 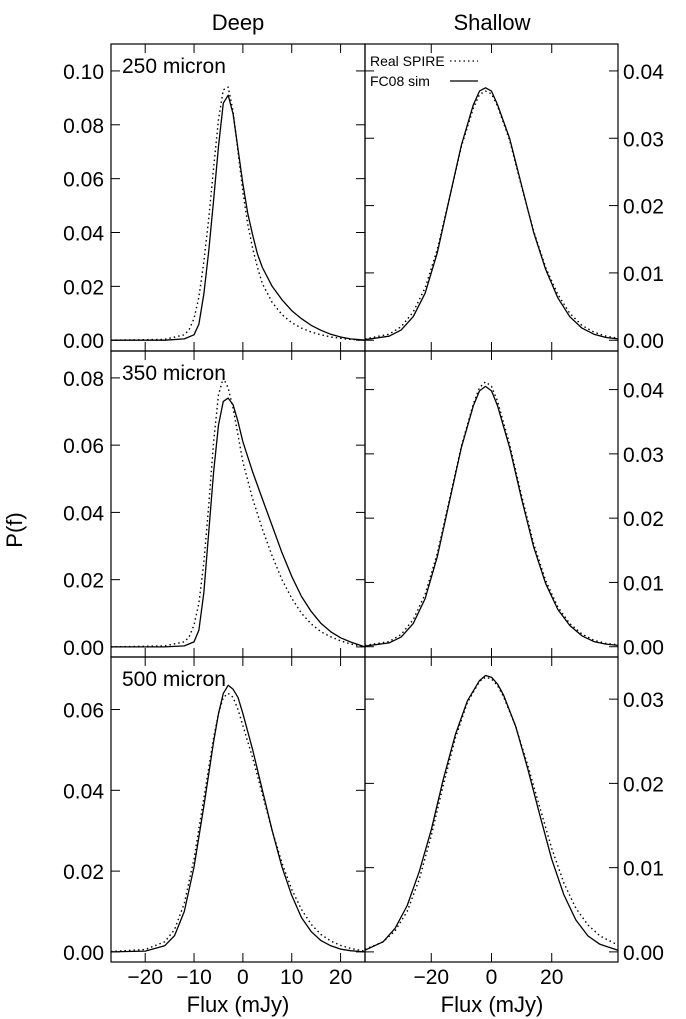 I want to click on panel-350-micron-deep: 0.00 0.02 0.04 0.06 0.08 350 micron, so click(x=214, y=505).